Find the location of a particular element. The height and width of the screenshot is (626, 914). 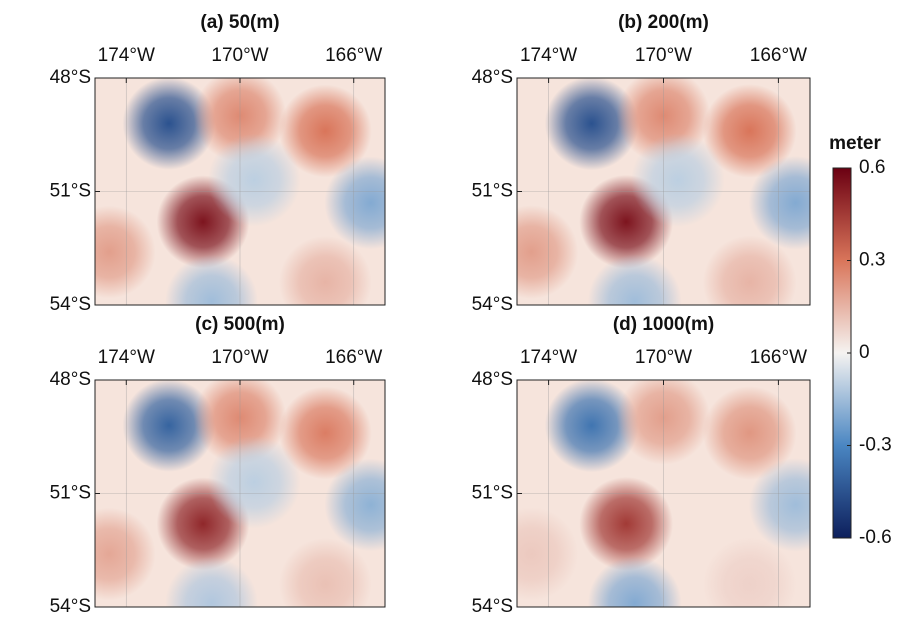

colorbar-tick-label: -0.6 is located at coordinates (875, 537).